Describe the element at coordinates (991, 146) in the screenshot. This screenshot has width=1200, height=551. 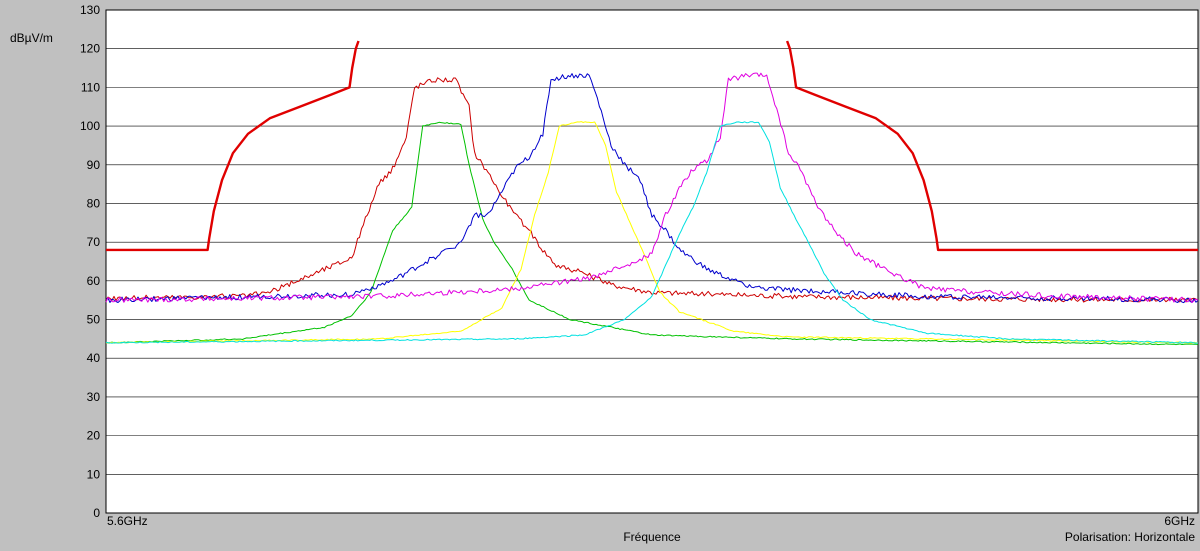
I see `series-mask-right` at that location.